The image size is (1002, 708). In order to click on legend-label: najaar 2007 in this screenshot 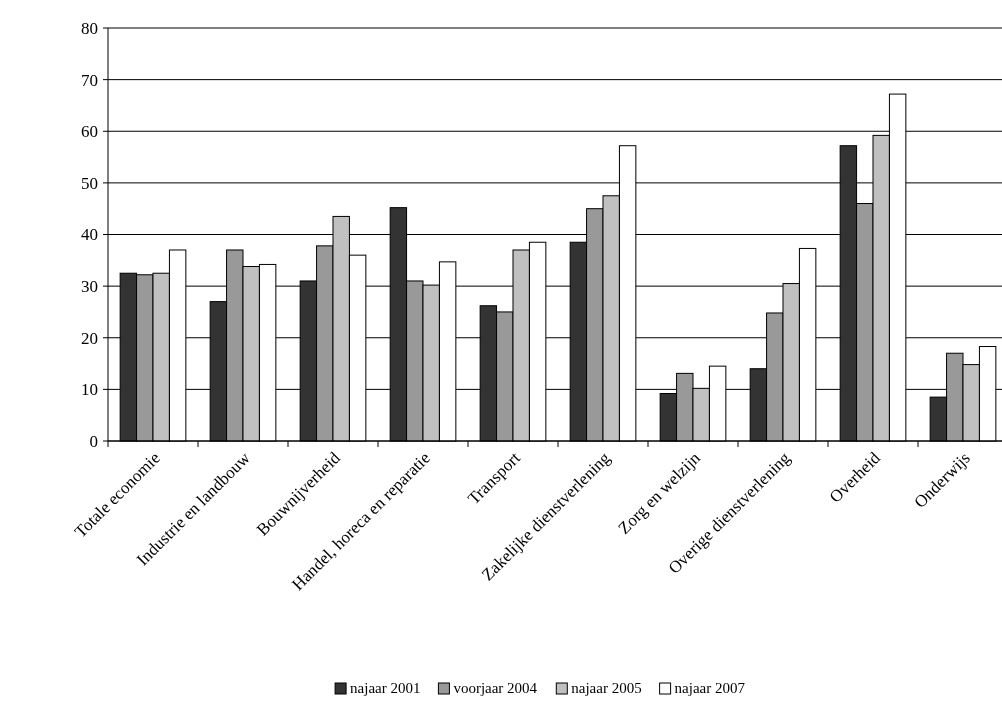, I will do `click(710, 688)`.